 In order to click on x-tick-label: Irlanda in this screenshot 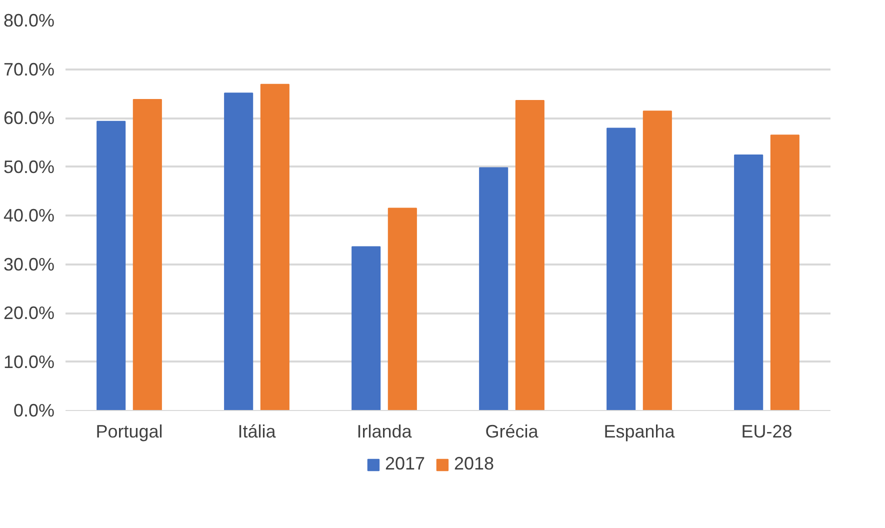, I will do `click(384, 432)`.